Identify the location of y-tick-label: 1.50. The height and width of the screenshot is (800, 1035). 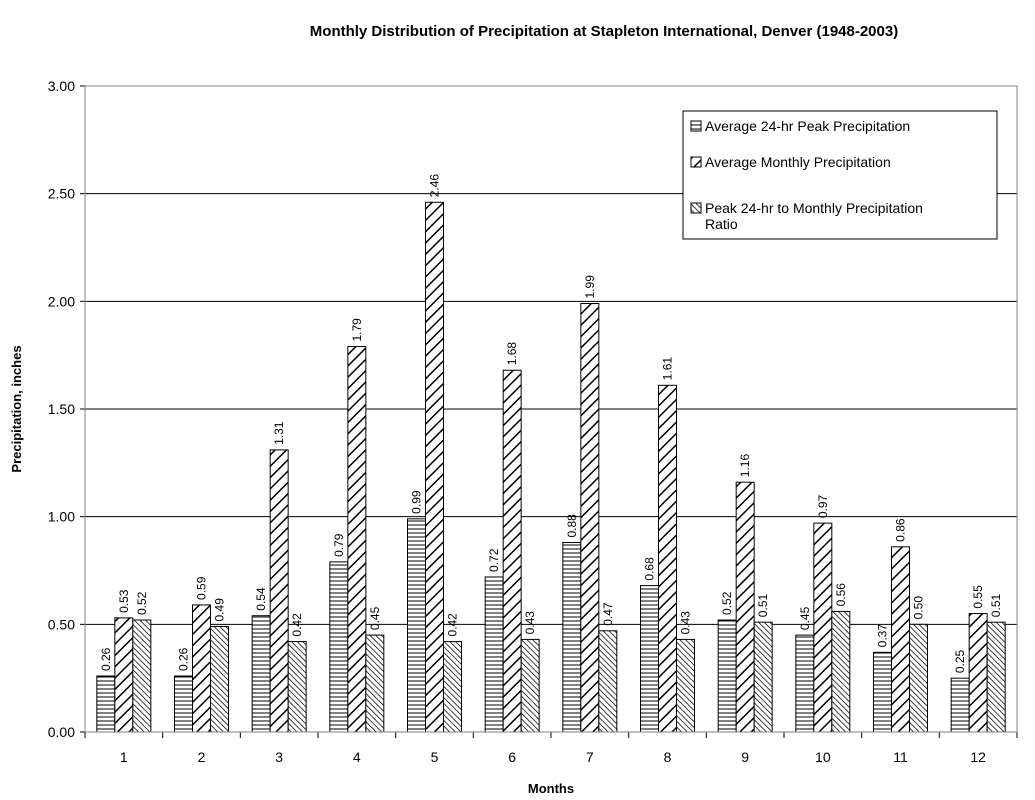
(61, 409).